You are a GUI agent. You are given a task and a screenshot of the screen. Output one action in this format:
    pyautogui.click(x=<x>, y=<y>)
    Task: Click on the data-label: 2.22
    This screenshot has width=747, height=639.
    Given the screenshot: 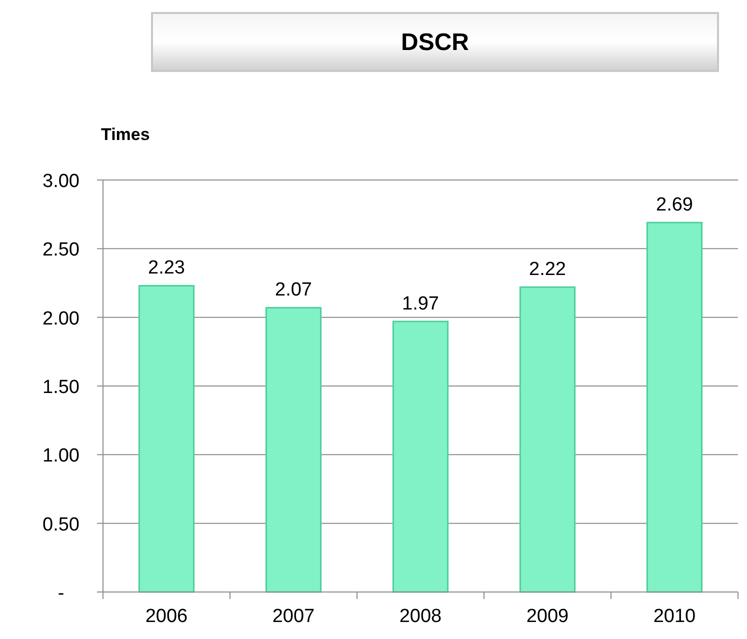 What is the action you would take?
    pyautogui.click(x=547, y=269)
    